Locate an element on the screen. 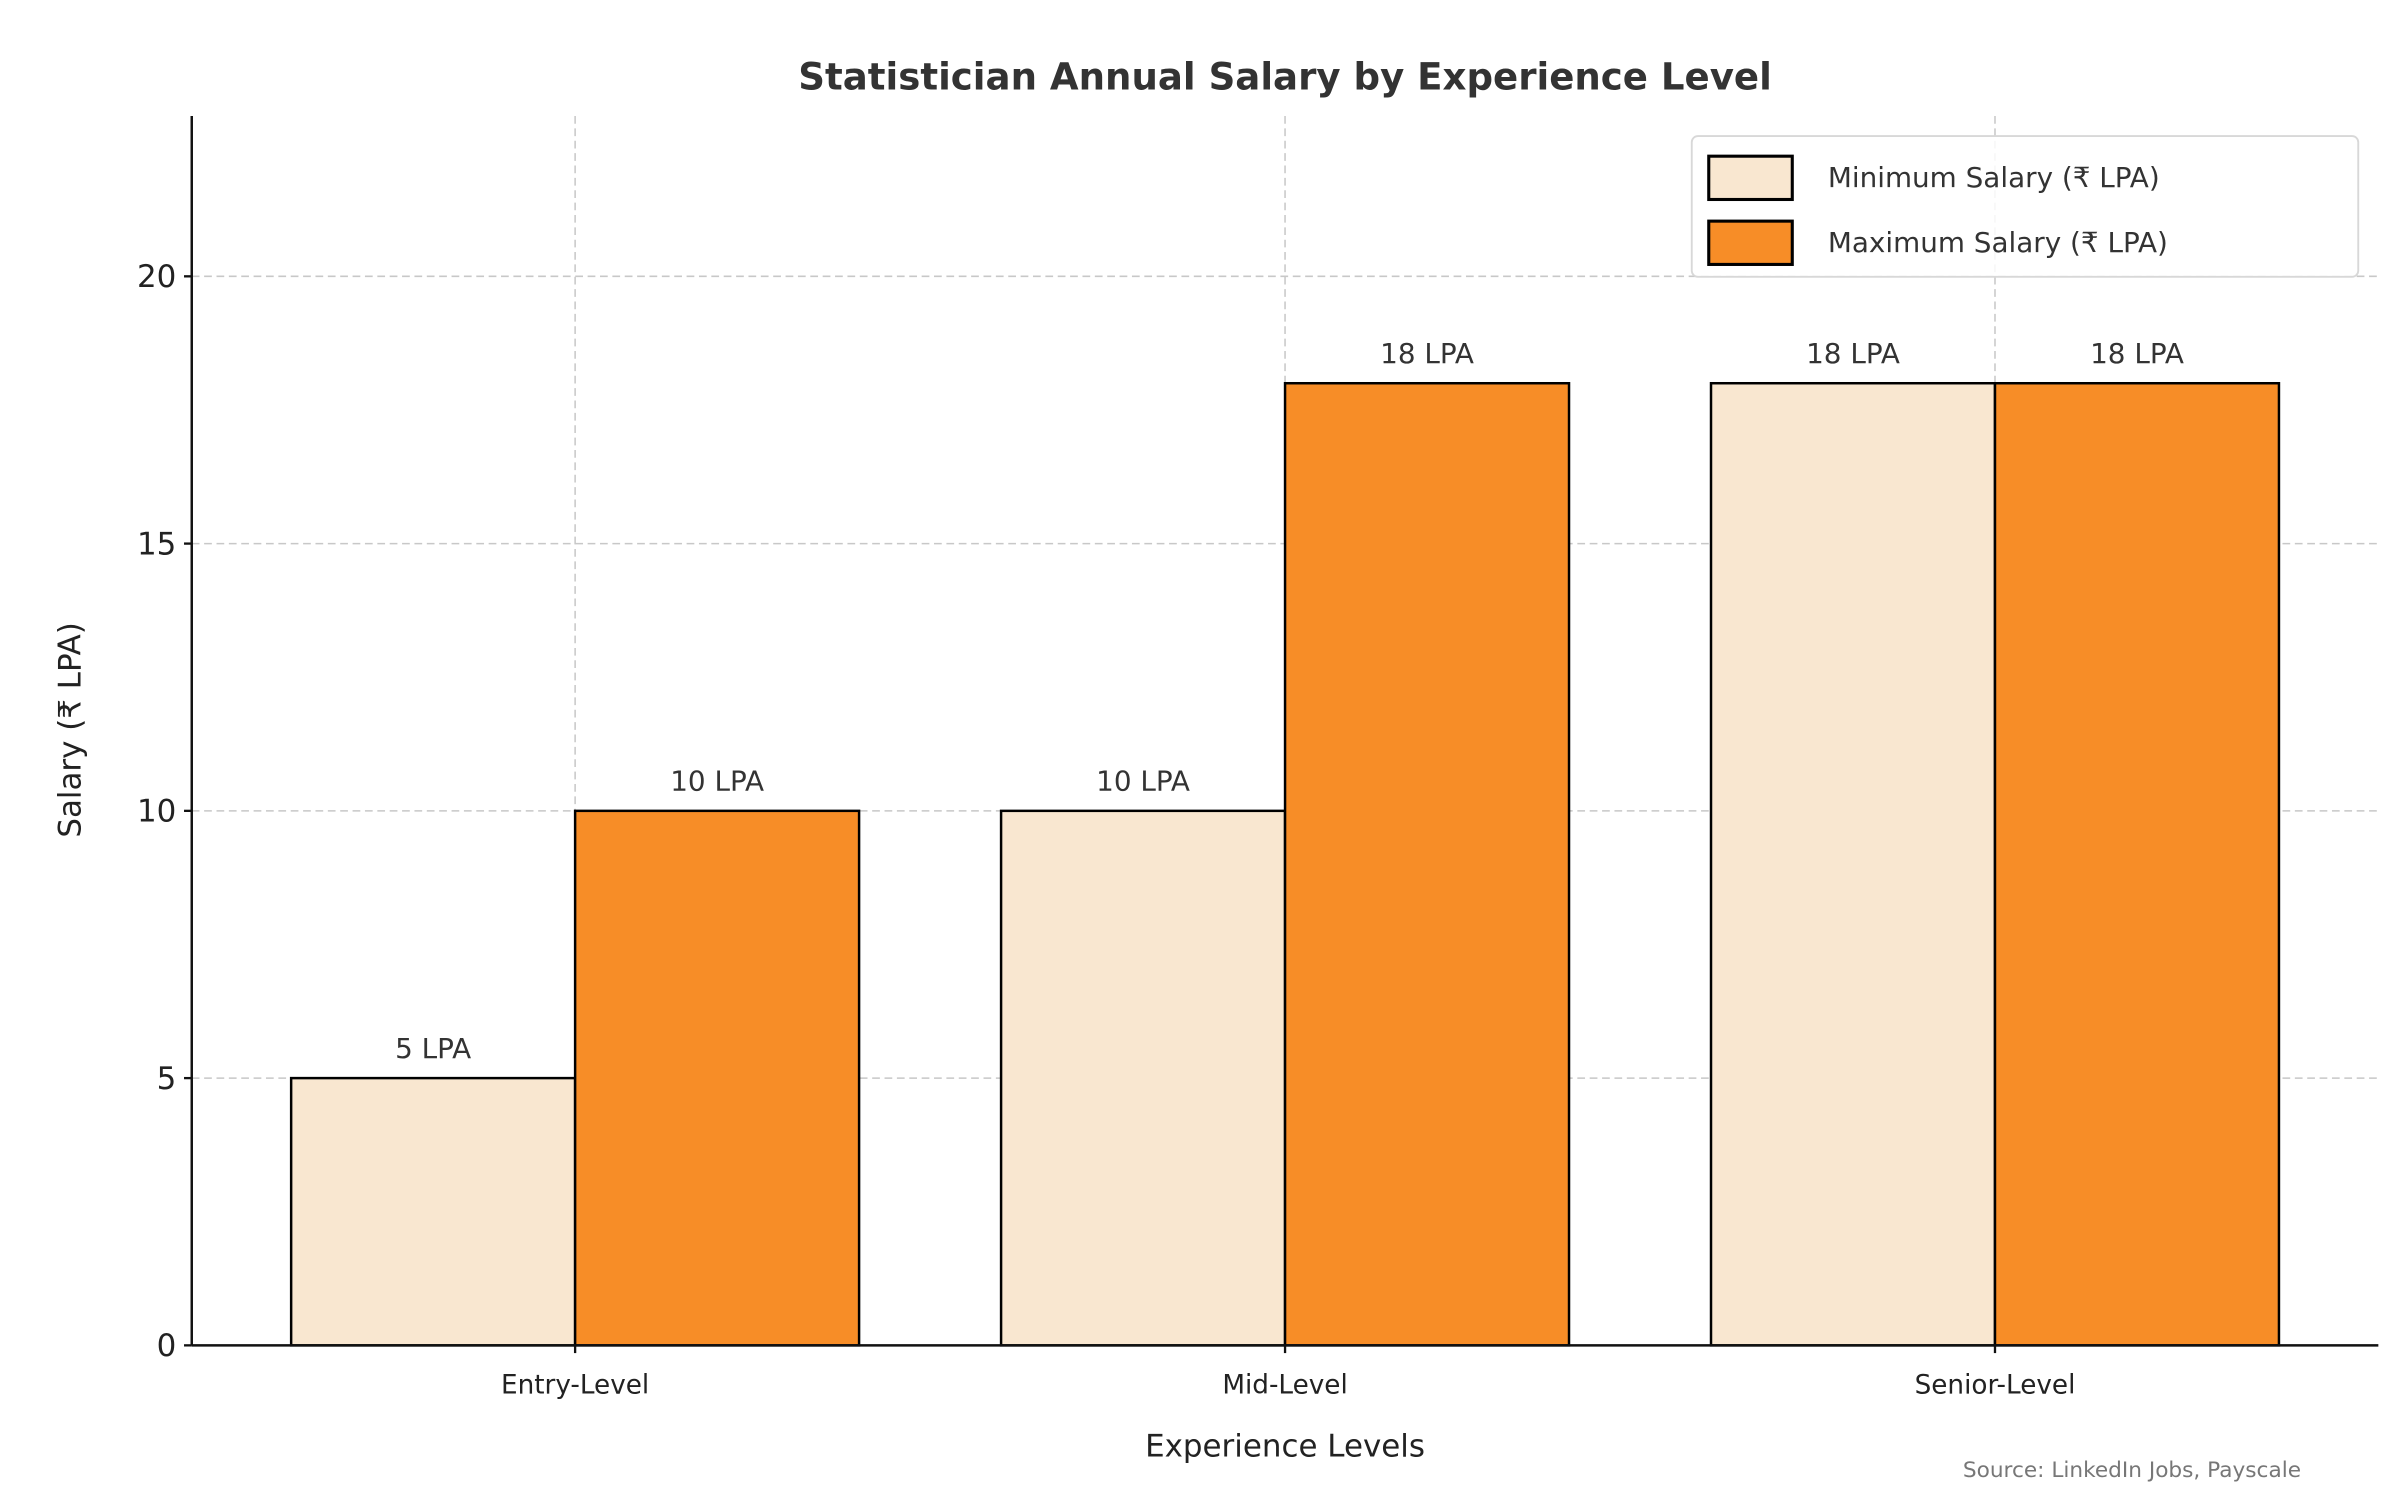 Image resolution: width=2400 pixels, height=1500 pixels. y-tick-label: 5 is located at coordinates (167, 1079).